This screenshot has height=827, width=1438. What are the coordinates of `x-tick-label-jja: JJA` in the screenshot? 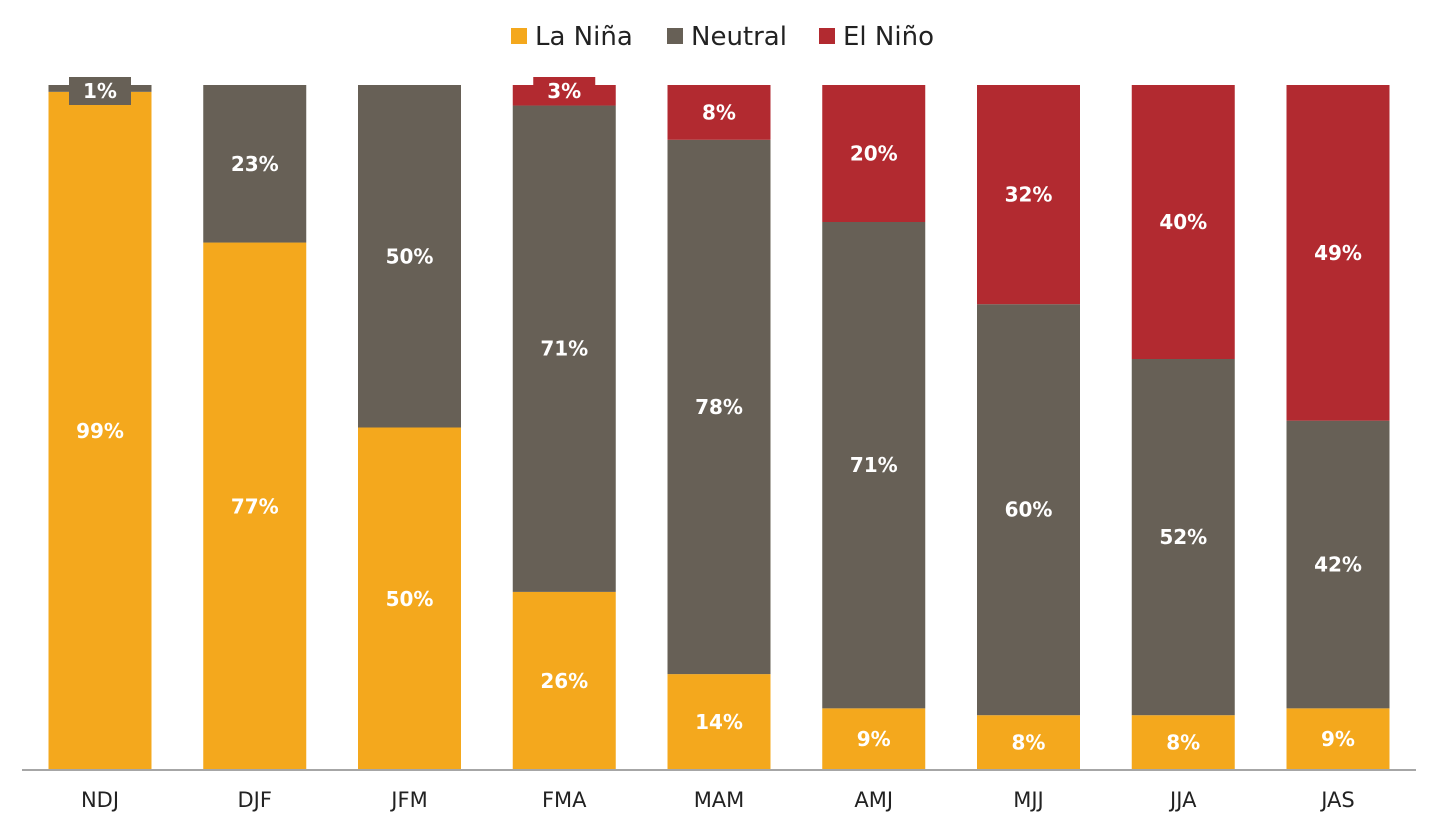 It's located at (1182, 800).